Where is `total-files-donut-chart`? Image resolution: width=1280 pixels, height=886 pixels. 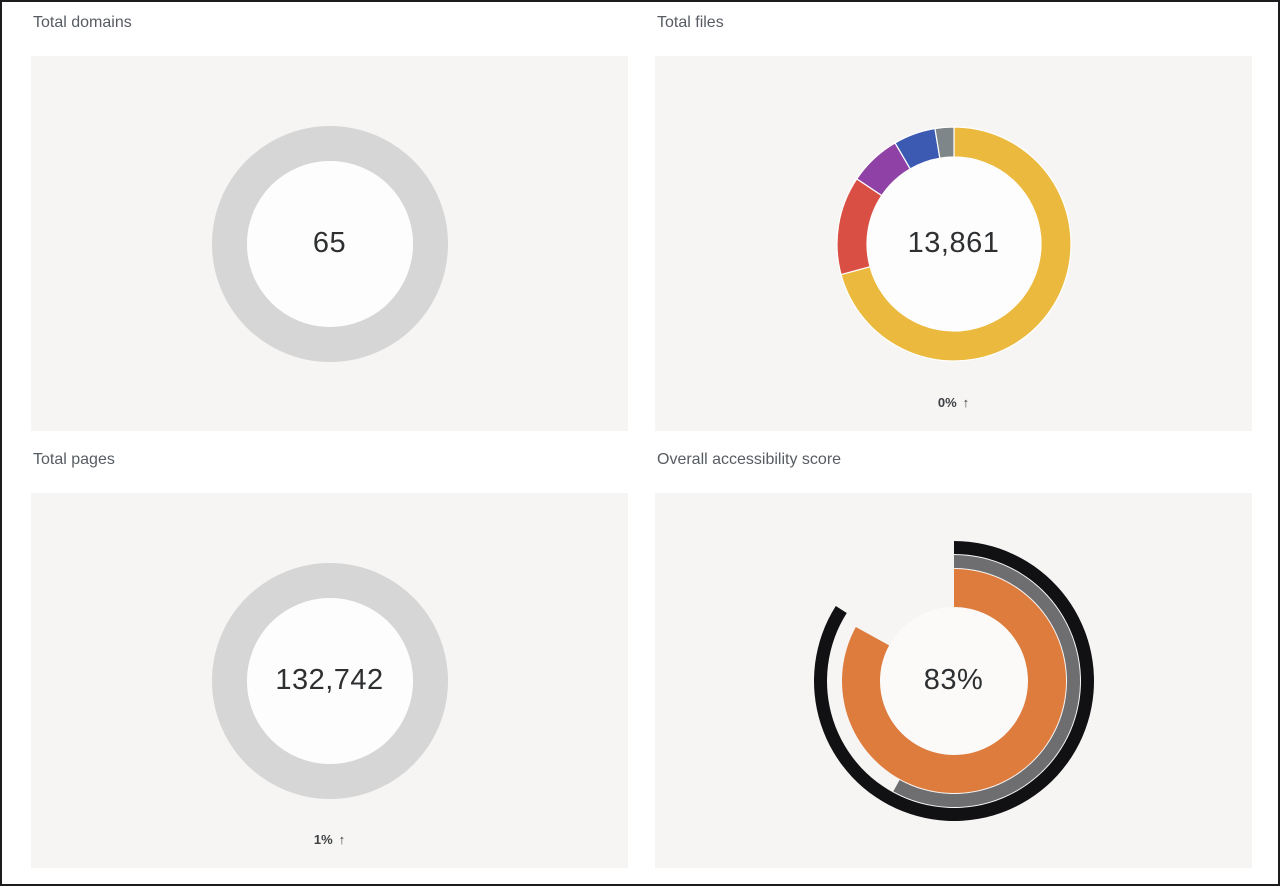 total-files-donut-chart is located at coordinates (953, 243).